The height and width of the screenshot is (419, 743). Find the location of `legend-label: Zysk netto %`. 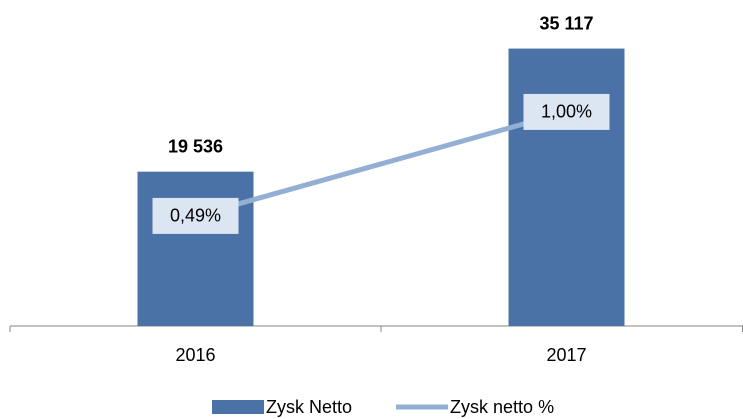

legend-label: Zysk netto % is located at coordinates (502, 407).